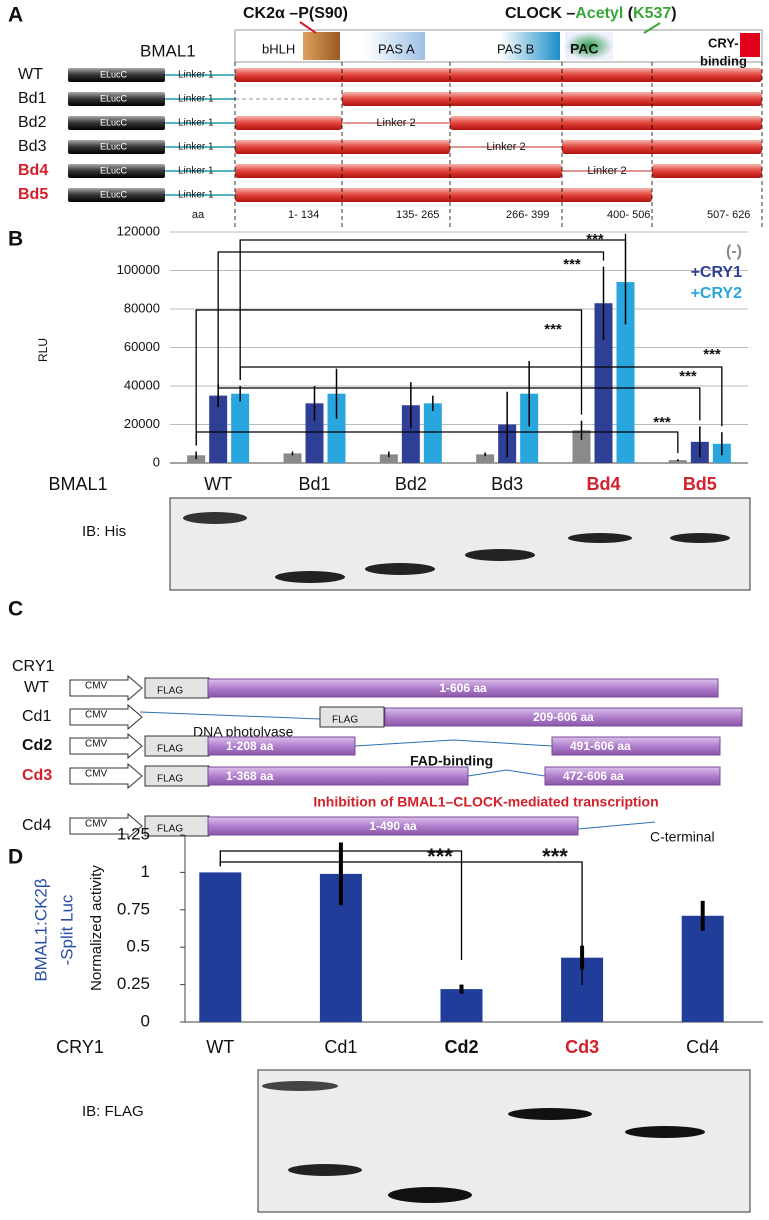  What do you see at coordinates (463, 688) in the screenshot?
I see `segment-label: 1-606 aa` at bounding box center [463, 688].